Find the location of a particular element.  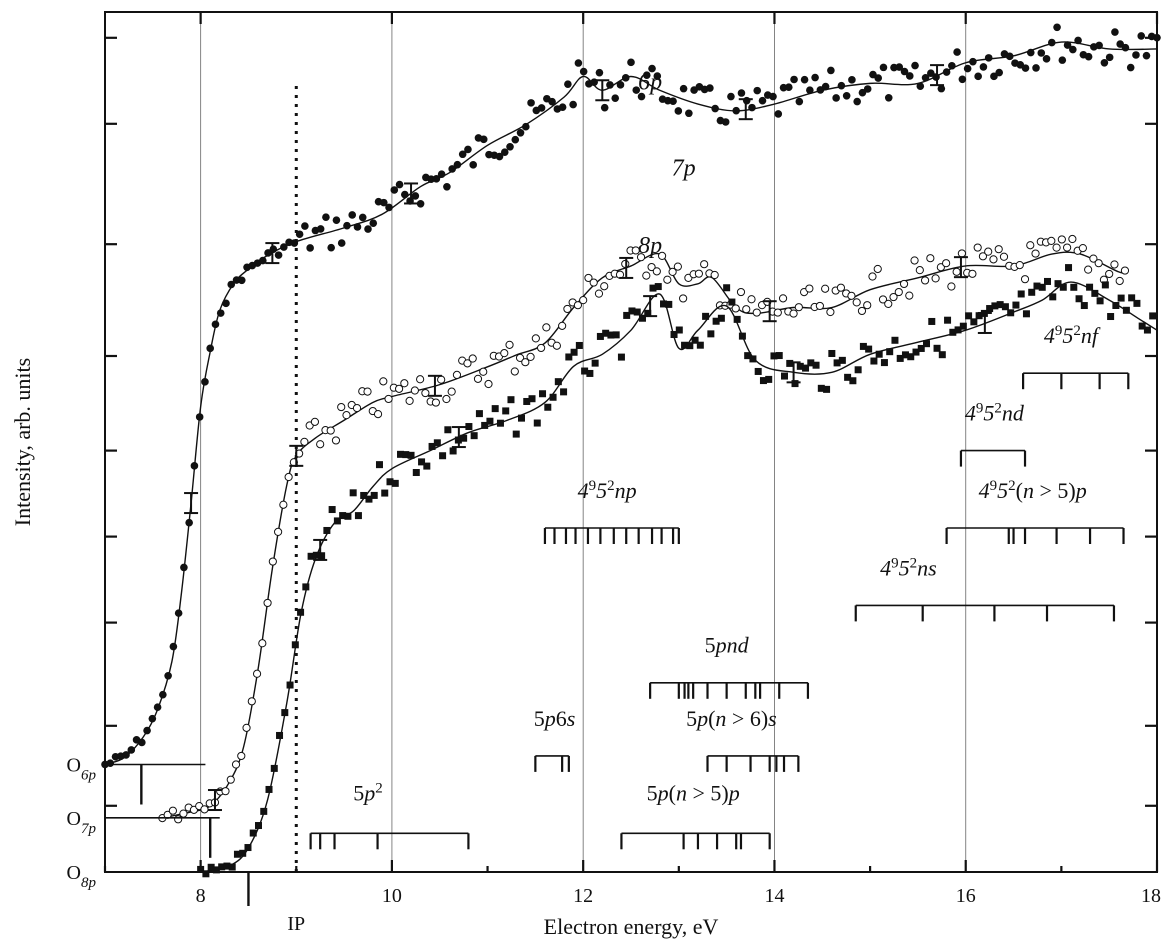

group-label-5pn6s: 5p(n > 6)s is located at coordinates (731, 718).